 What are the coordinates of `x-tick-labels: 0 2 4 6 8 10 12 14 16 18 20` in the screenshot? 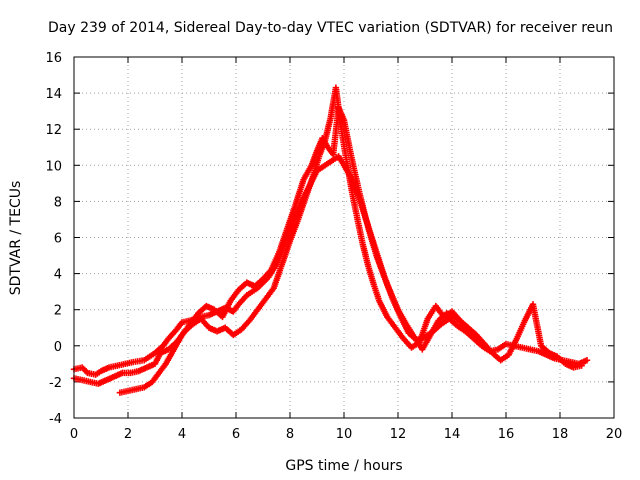 It's located at (346, 434).